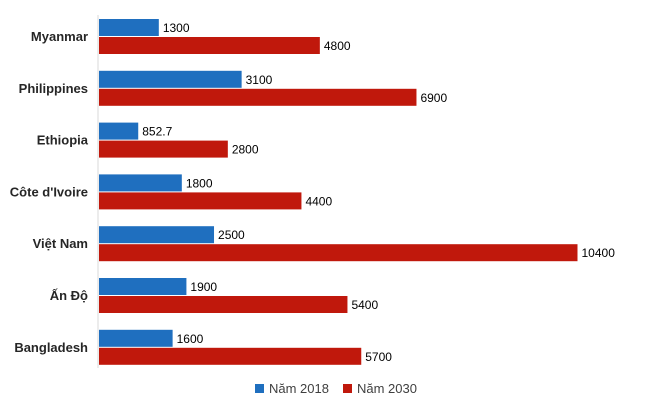 The image size is (660, 401). Describe the element at coordinates (190, 339) in the screenshot. I see `data-label: 1600` at that location.